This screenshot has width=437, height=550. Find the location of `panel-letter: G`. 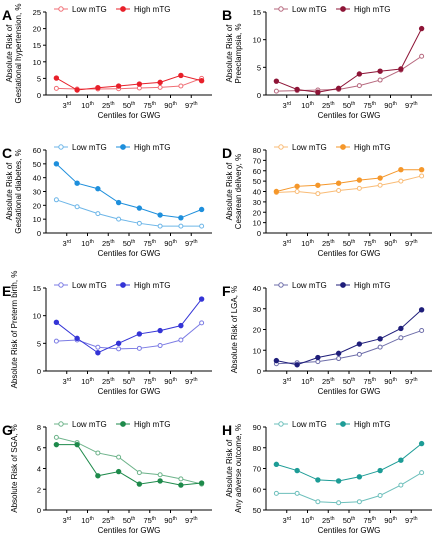

panel-letter: G is located at coordinates (7, 430).